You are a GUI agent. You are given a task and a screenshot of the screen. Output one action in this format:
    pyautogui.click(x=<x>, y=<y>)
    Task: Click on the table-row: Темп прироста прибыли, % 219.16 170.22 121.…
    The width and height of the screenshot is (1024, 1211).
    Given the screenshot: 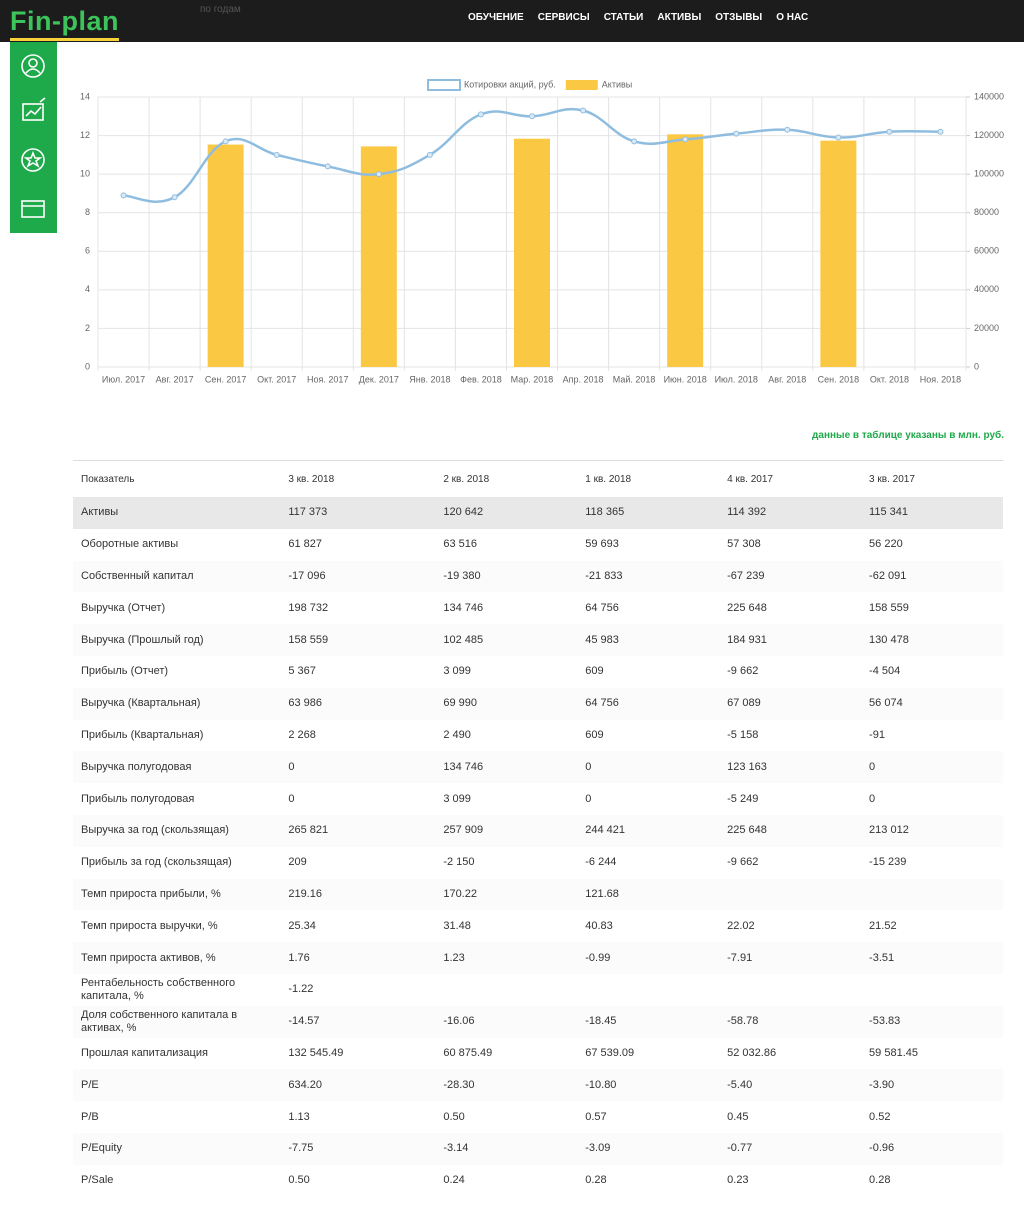 What is the action you would take?
    pyautogui.click(x=538, y=894)
    